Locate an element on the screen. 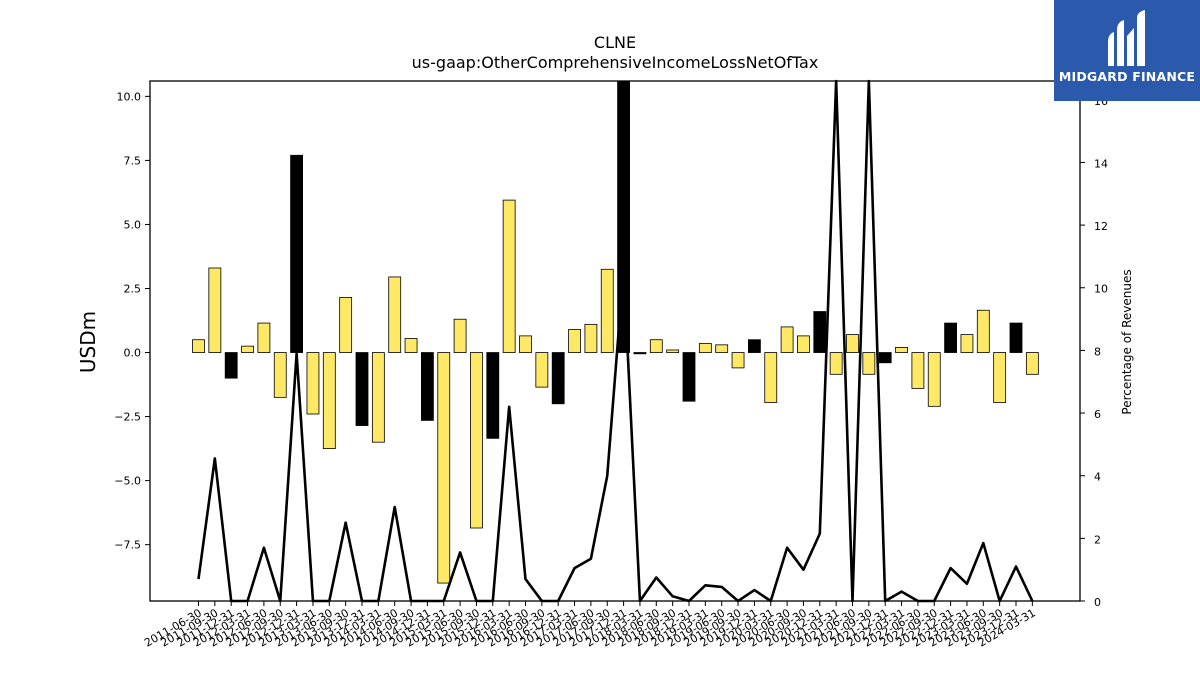 The image size is (1200, 675). y-tick-label: 0.0 is located at coordinates (133, 353).